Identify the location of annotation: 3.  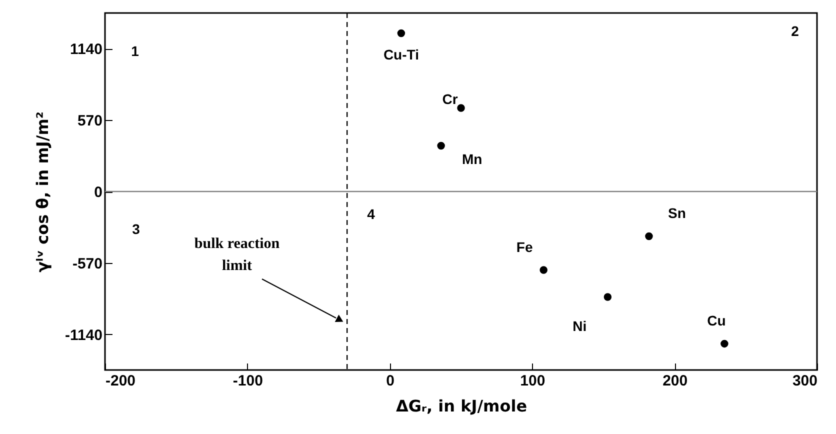
(136, 229).